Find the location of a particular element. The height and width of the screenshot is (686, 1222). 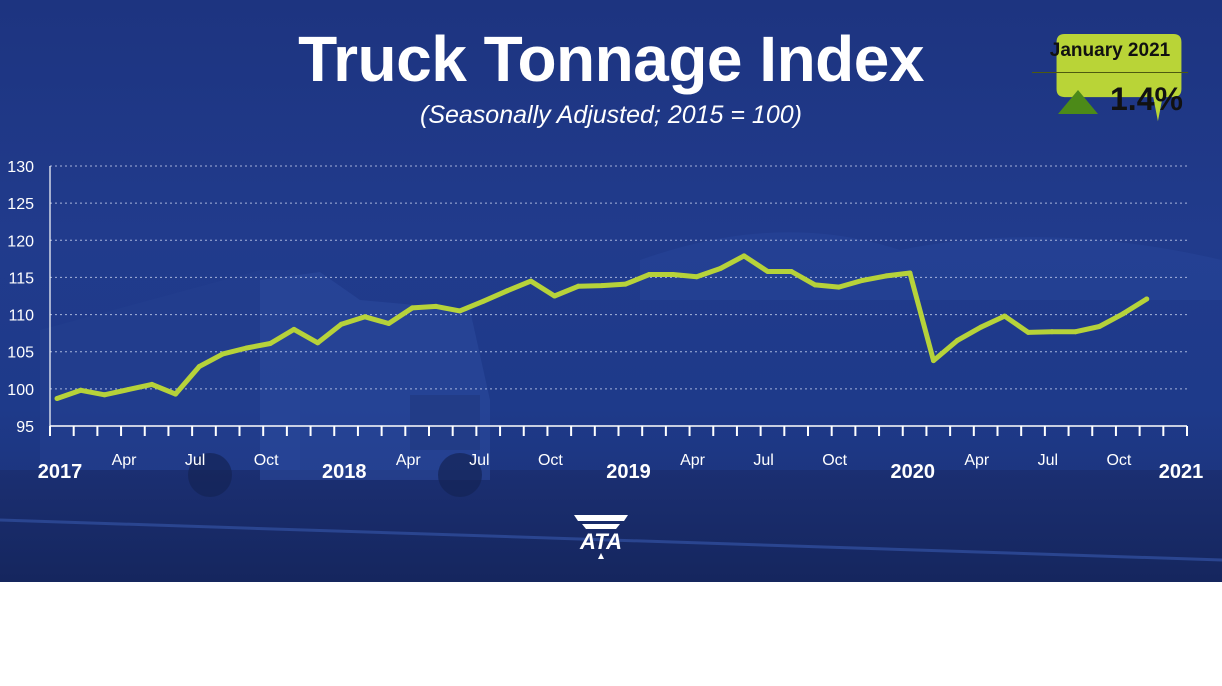

chart-subtitle: (Seasonally Adjusted; 2015 = 100) is located at coordinates (611, 115).